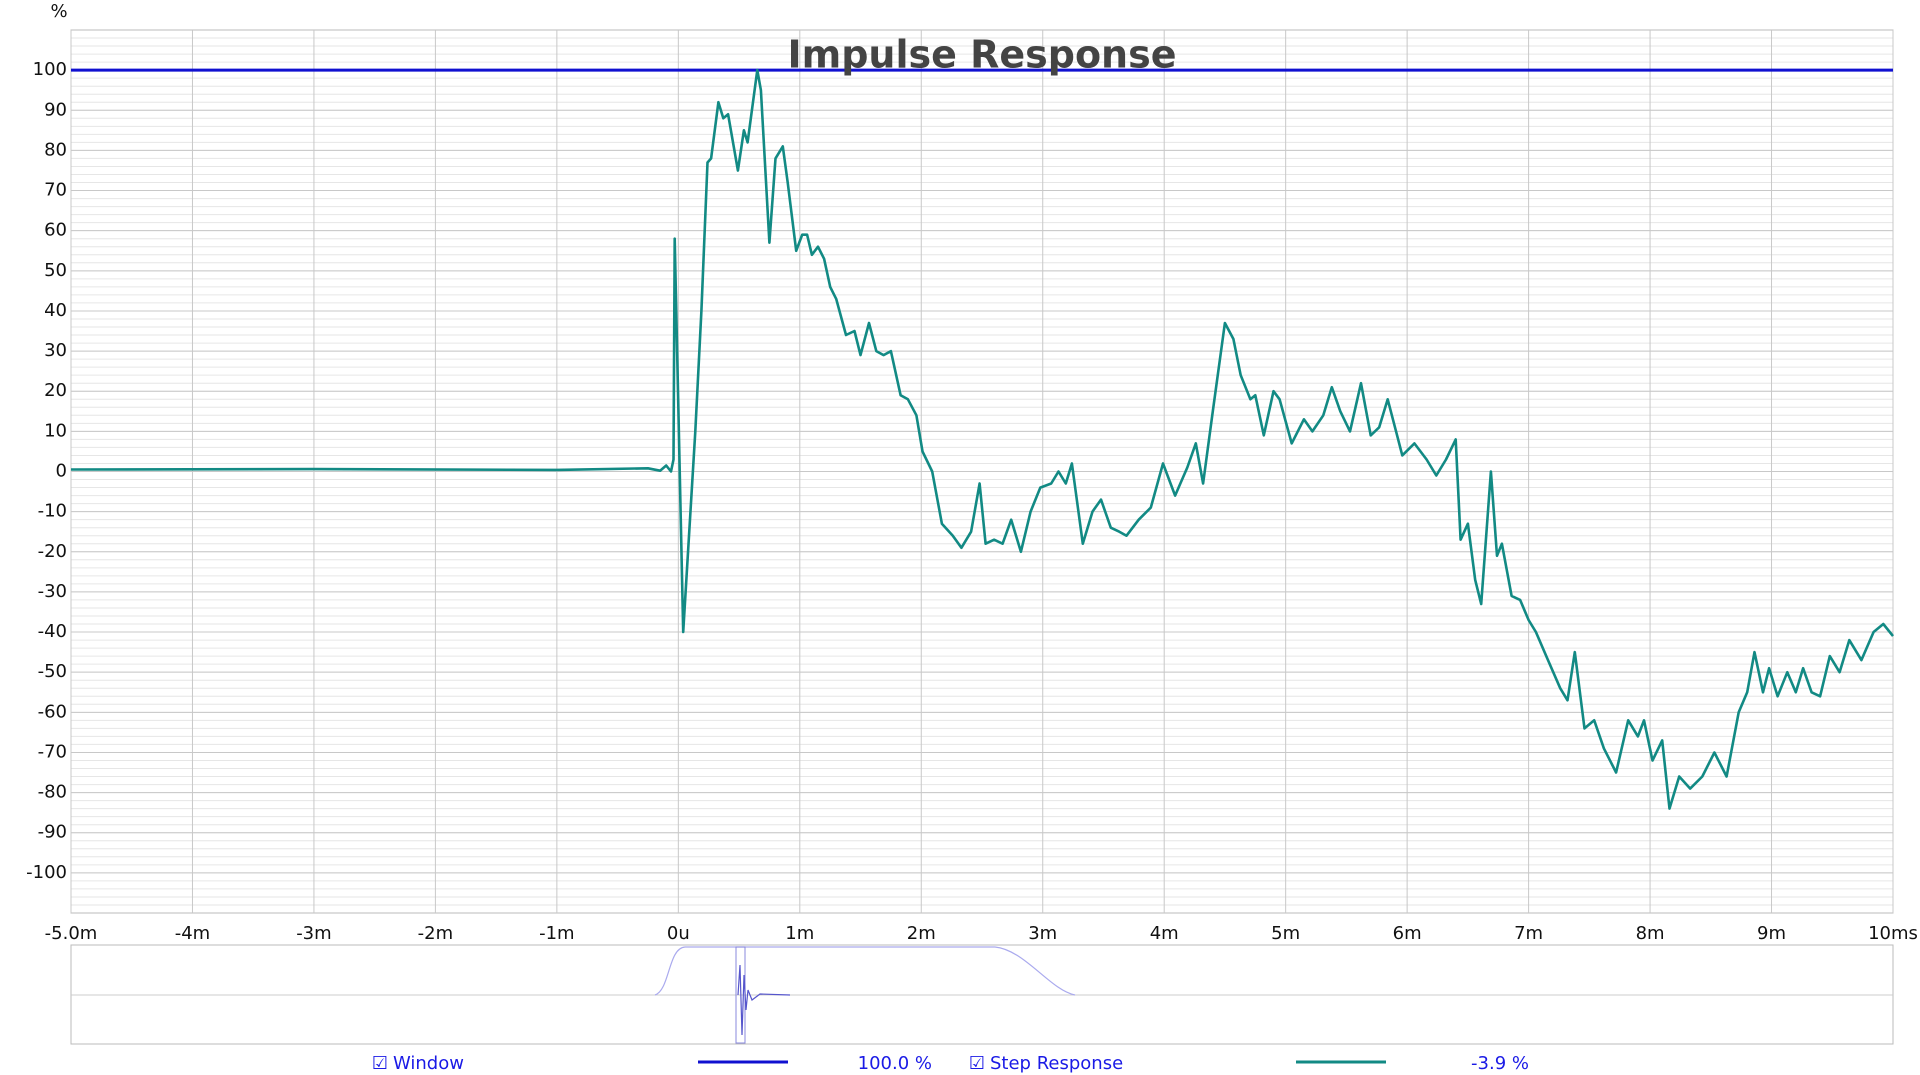  Describe the element at coordinates (52, 792) in the screenshot. I see `y-tick-label: -80` at that location.